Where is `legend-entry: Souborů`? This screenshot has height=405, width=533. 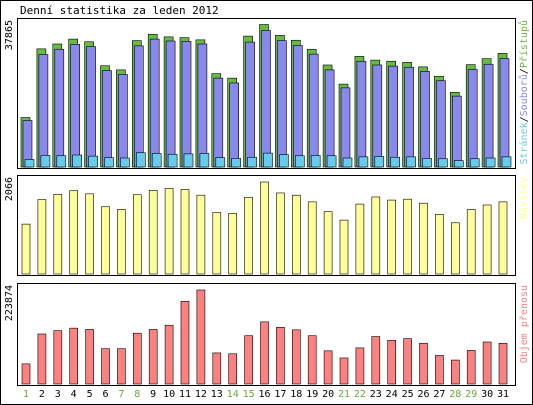
legend-entry: Souborů is located at coordinates (524, 95).